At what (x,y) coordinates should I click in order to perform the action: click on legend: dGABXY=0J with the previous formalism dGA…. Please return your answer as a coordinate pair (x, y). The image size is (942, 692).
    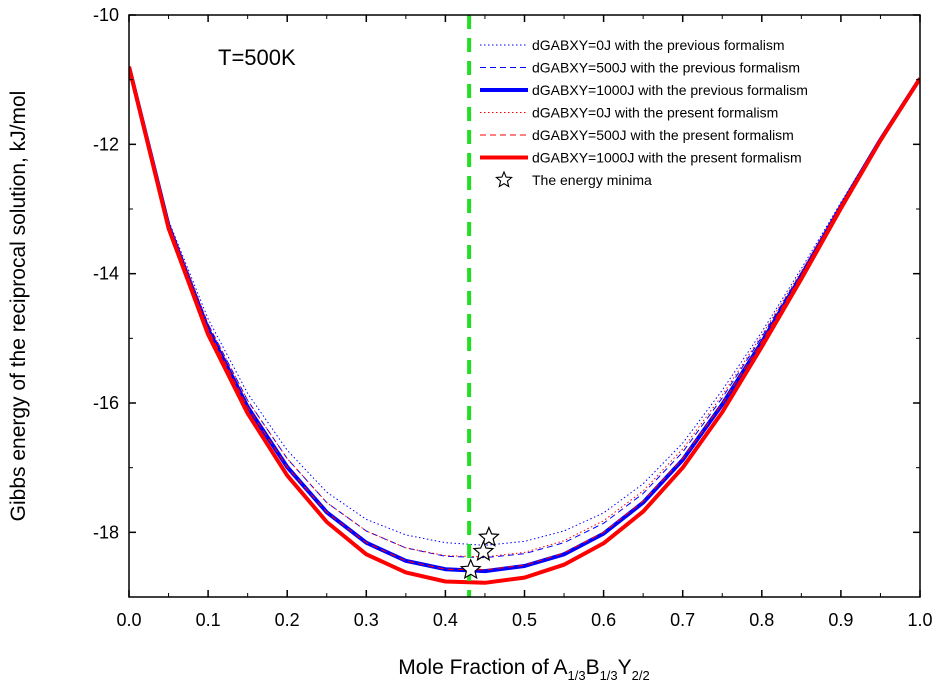
    Looking at the image, I should click on (644, 112).